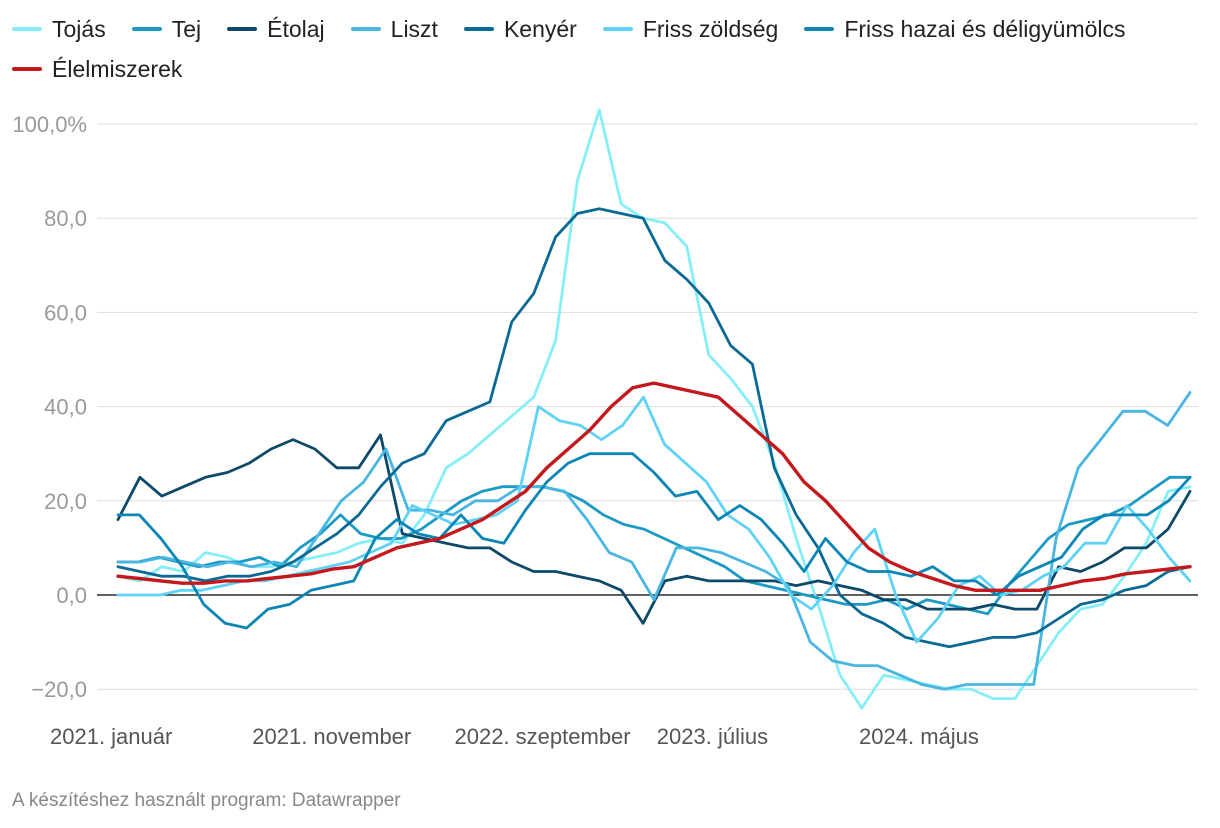 The height and width of the screenshot is (828, 1220). What do you see at coordinates (985, 29) in the screenshot?
I see `legend-label: Friss hazai és déligyümölcs` at bounding box center [985, 29].